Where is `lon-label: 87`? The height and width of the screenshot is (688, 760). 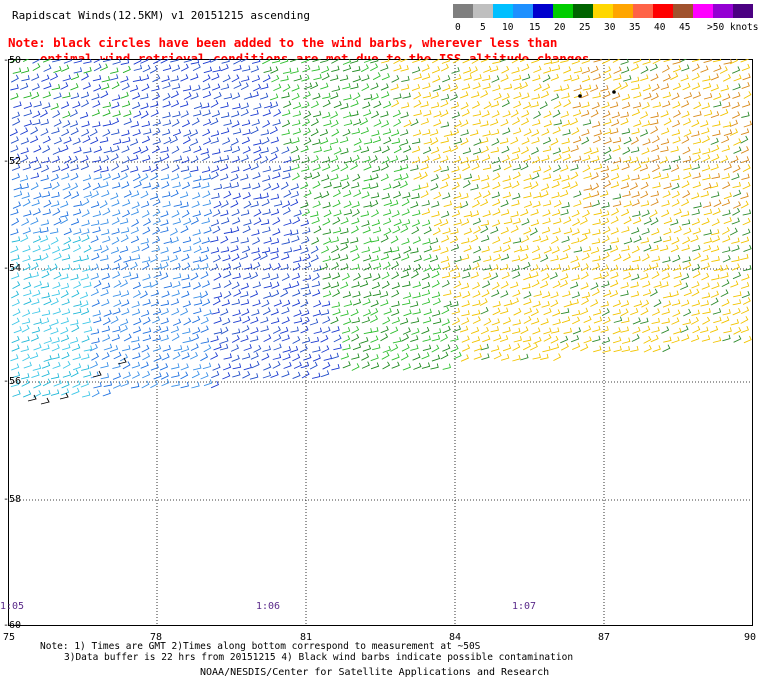 lon-label: 87 is located at coordinates (604, 637).